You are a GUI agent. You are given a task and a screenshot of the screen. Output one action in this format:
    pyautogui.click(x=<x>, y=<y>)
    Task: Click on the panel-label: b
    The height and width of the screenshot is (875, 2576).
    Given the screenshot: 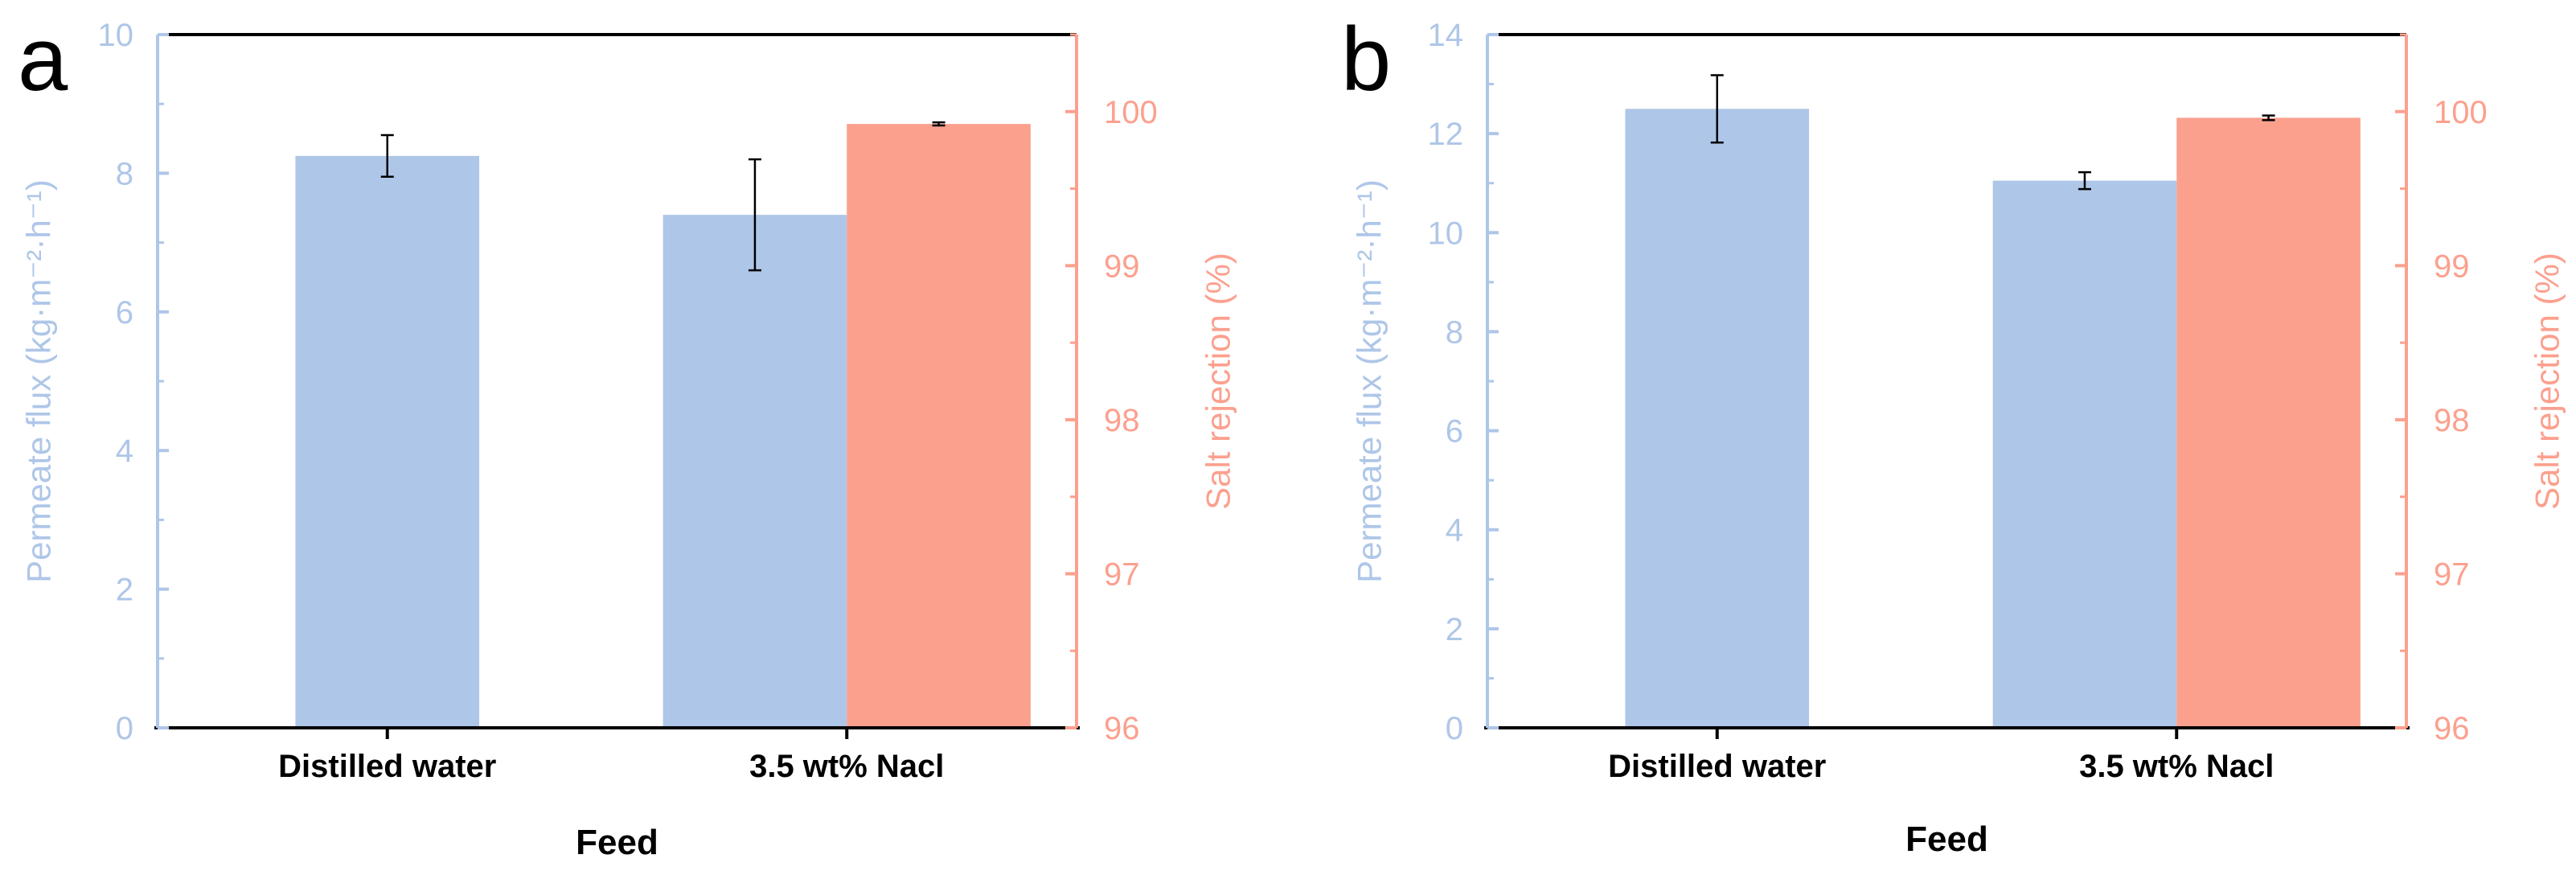 What is the action you would take?
    pyautogui.click(x=1366, y=59)
    